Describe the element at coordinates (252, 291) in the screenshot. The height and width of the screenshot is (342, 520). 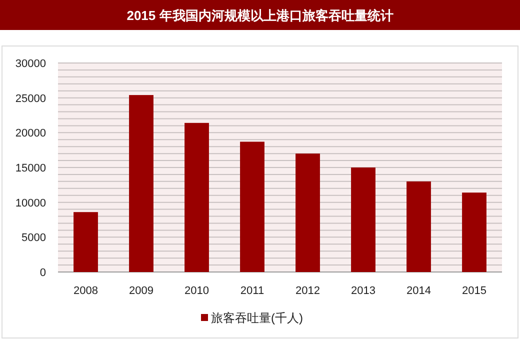
I see `x-tick-label: 2011` at that location.